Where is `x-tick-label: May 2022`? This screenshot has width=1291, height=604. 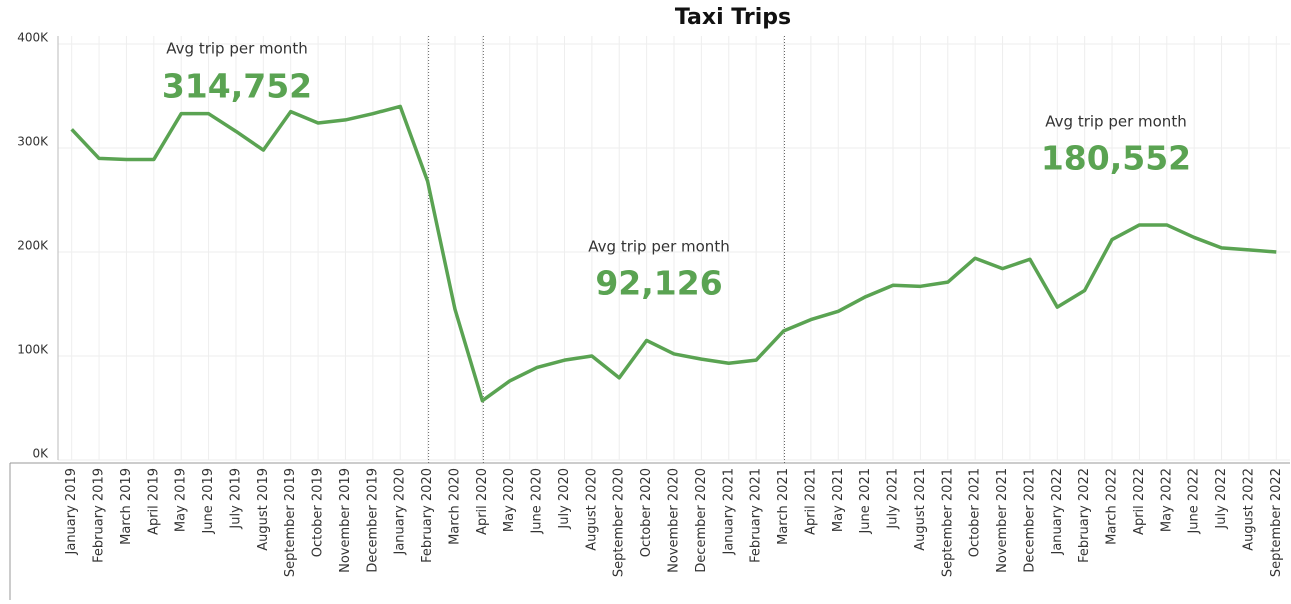 x-tick-label: May 2022 is located at coordinates (1166, 500).